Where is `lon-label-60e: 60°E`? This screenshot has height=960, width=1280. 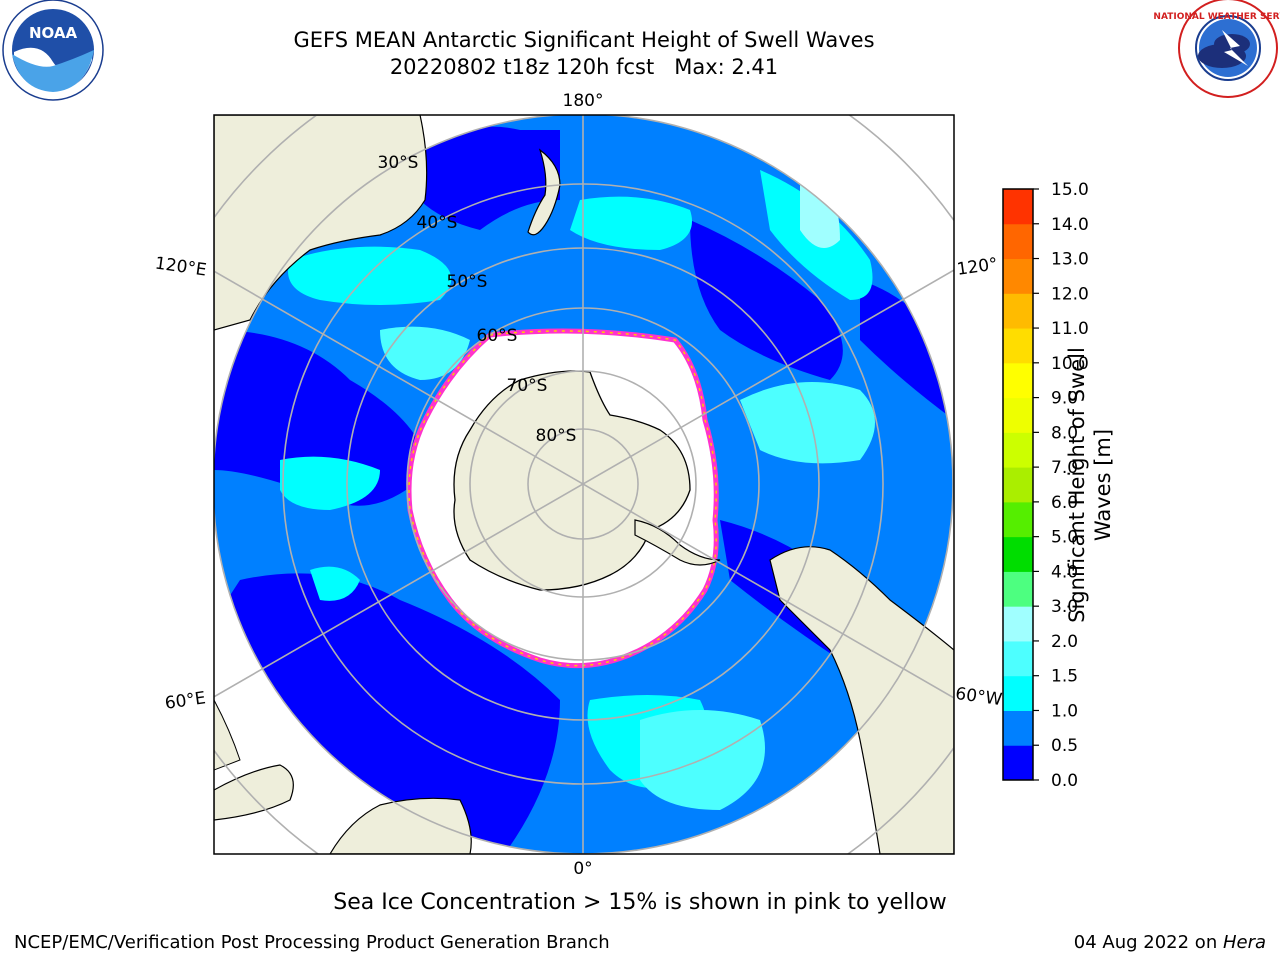 lon-label-60e: 60°E is located at coordinates (185, 700).